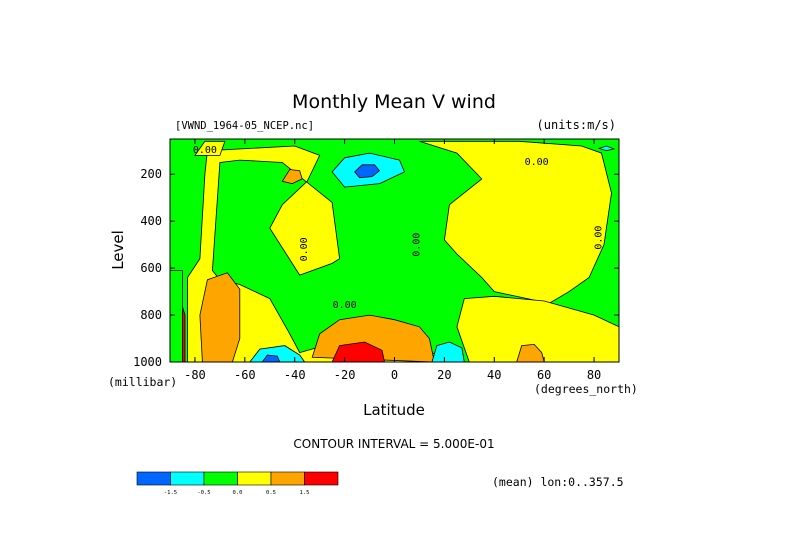 This screenshot has width=789, height=558. I want to click on y-tick-label: 400, so click(151, 221).